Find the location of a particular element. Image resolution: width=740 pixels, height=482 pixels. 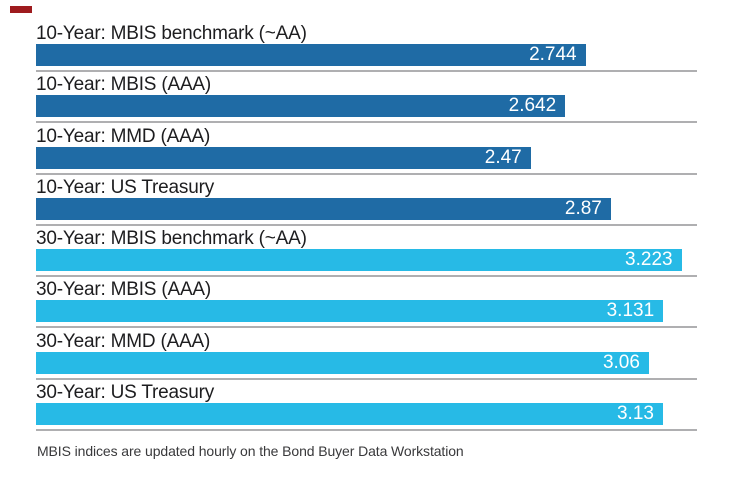

bar-track: 3.13 is located at coordinates (366, 414).